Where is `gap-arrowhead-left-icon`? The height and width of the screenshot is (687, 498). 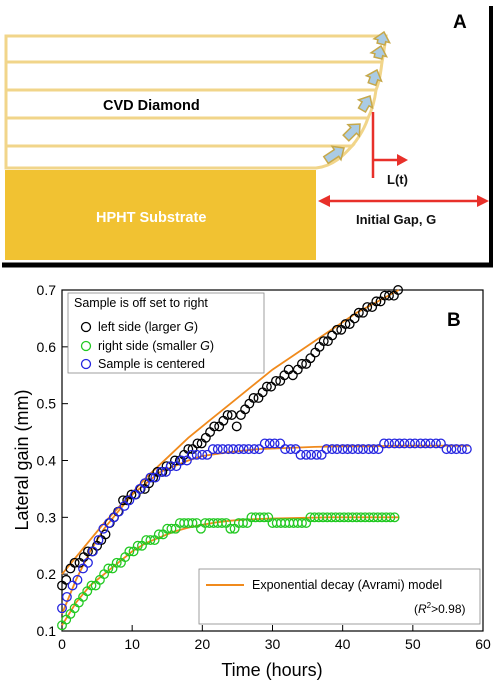 gap-arrowhead-left-icon is located at coordinates (324, 201).